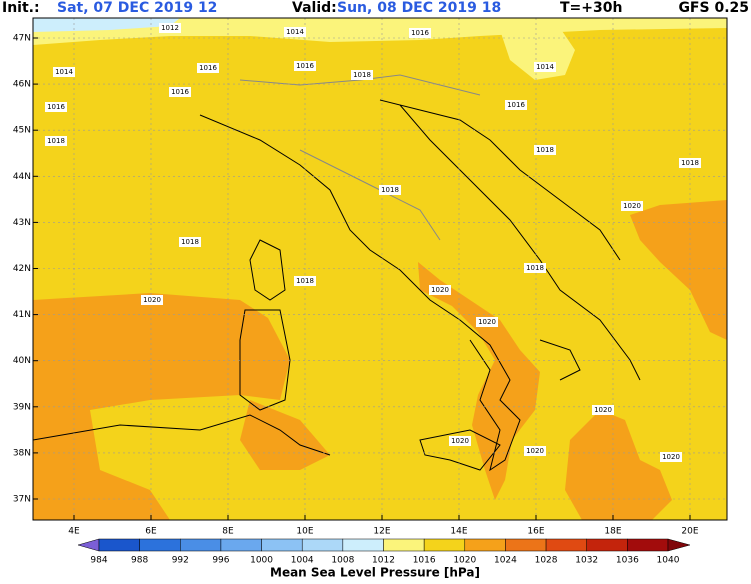  Describe the element at coordinates (22, 500) in the screenshot. I see `lat-label: 37N` at that location.